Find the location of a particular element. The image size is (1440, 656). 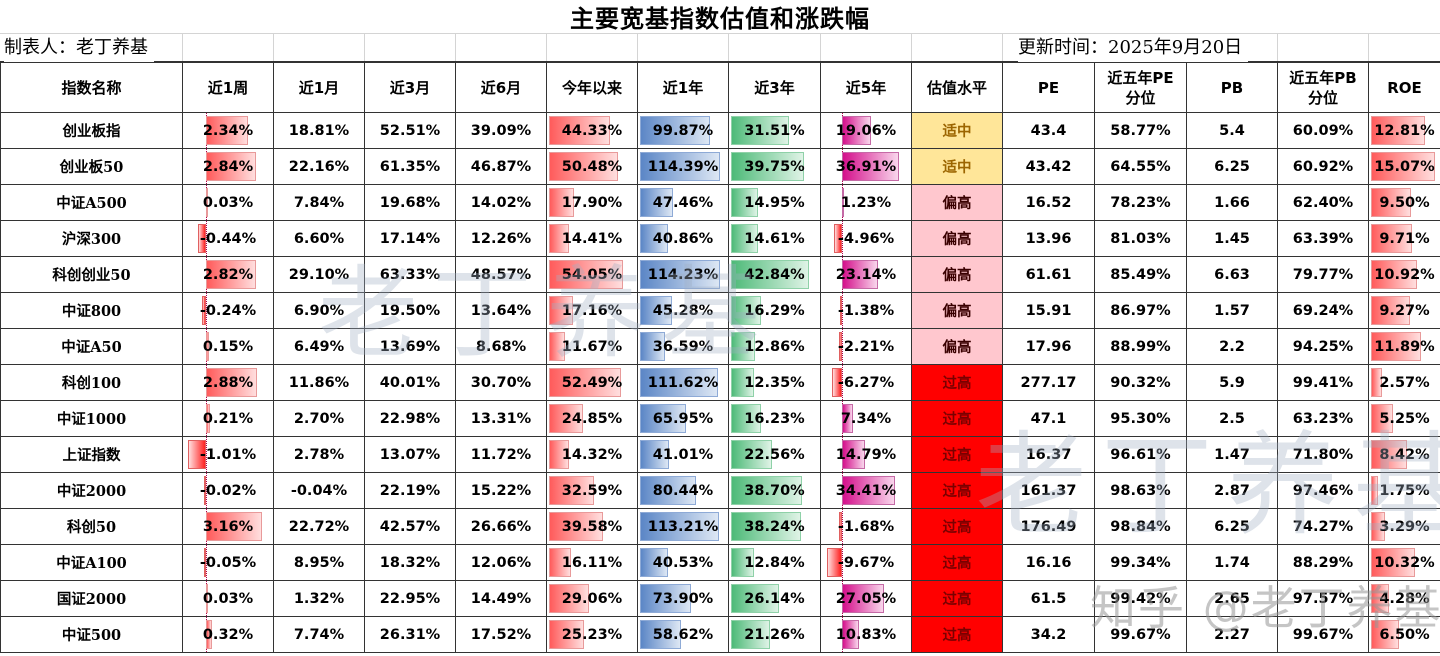

cell-pb-percentile: 97.46% is located at coordinates (1323, 490).